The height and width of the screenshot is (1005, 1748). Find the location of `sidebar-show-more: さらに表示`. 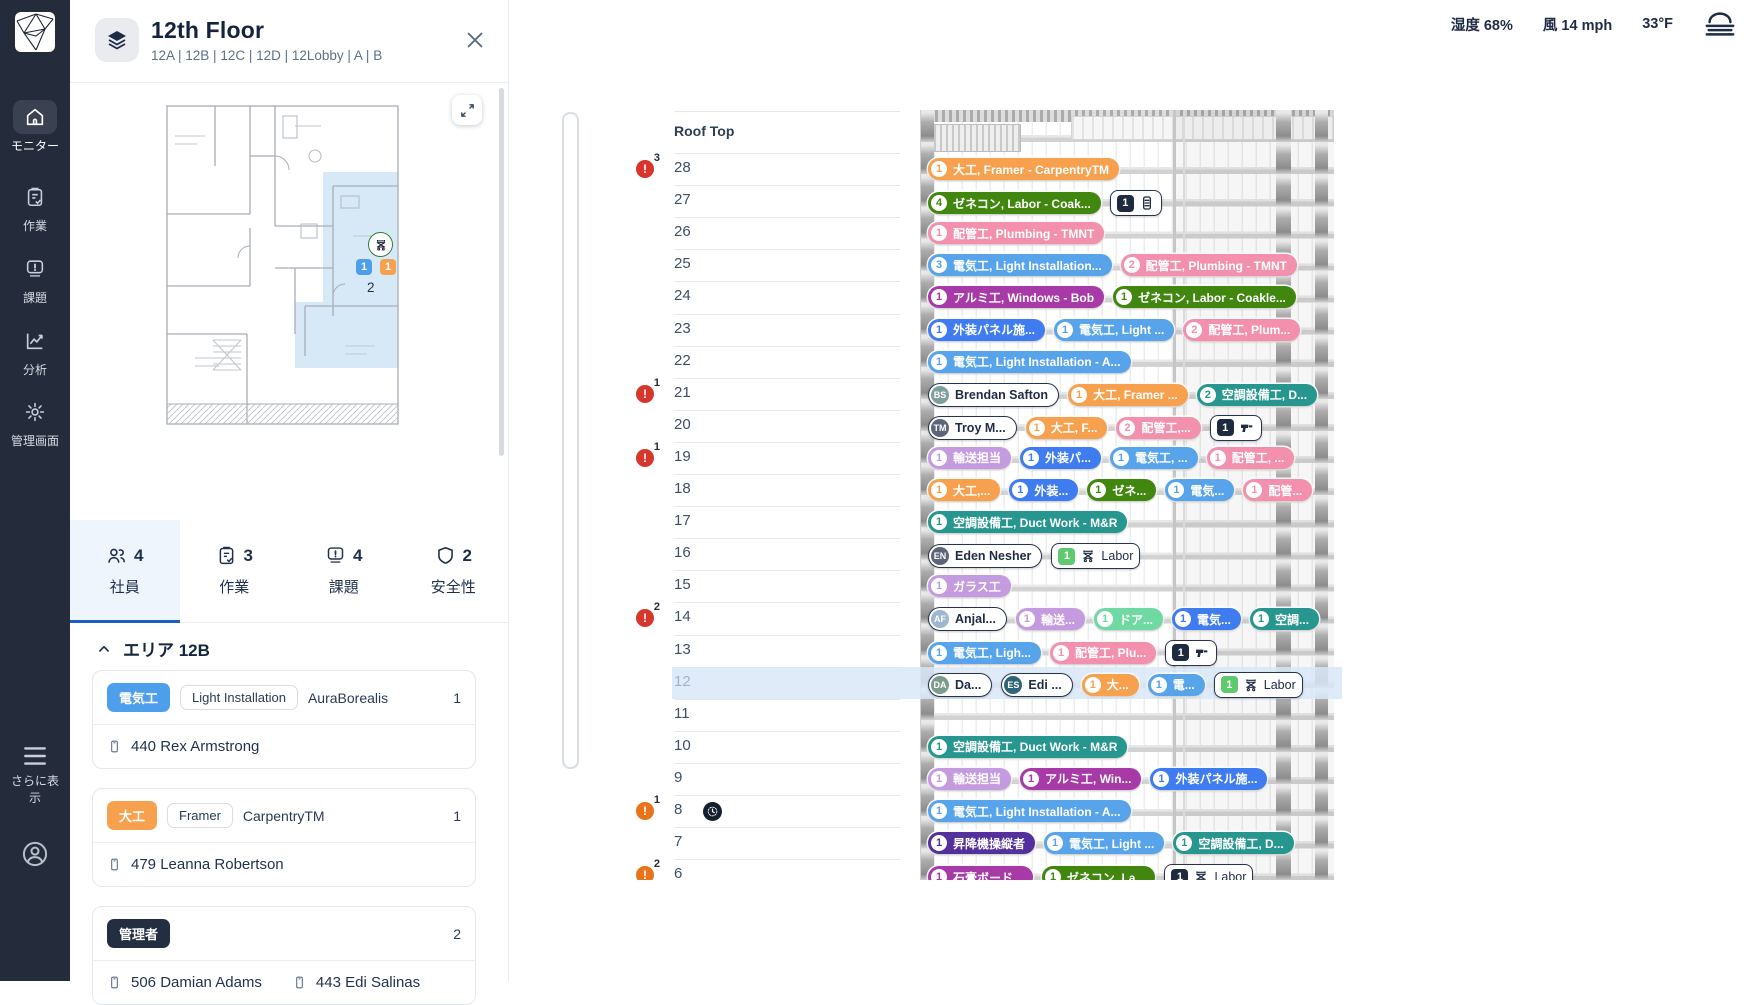

sidebar-show-more: さらに表示 is located at coordinates (35, 776).